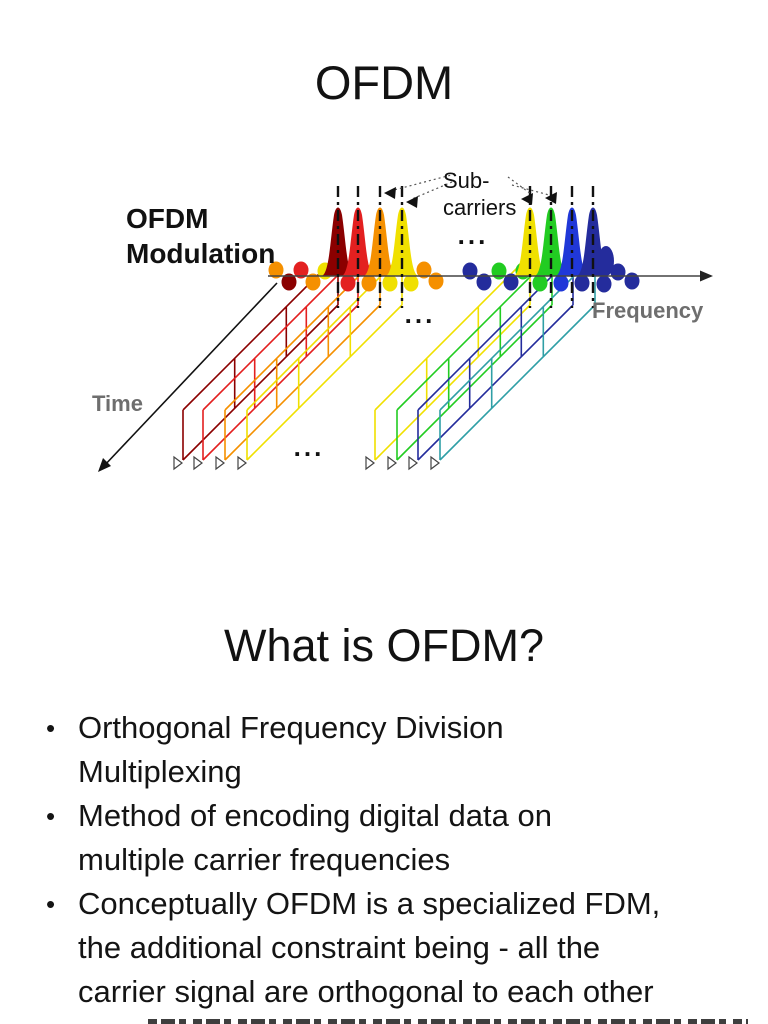 The image size is (768, 1024). I want to click on subcarriers-label-line1: Sub-, so click(466, 180).